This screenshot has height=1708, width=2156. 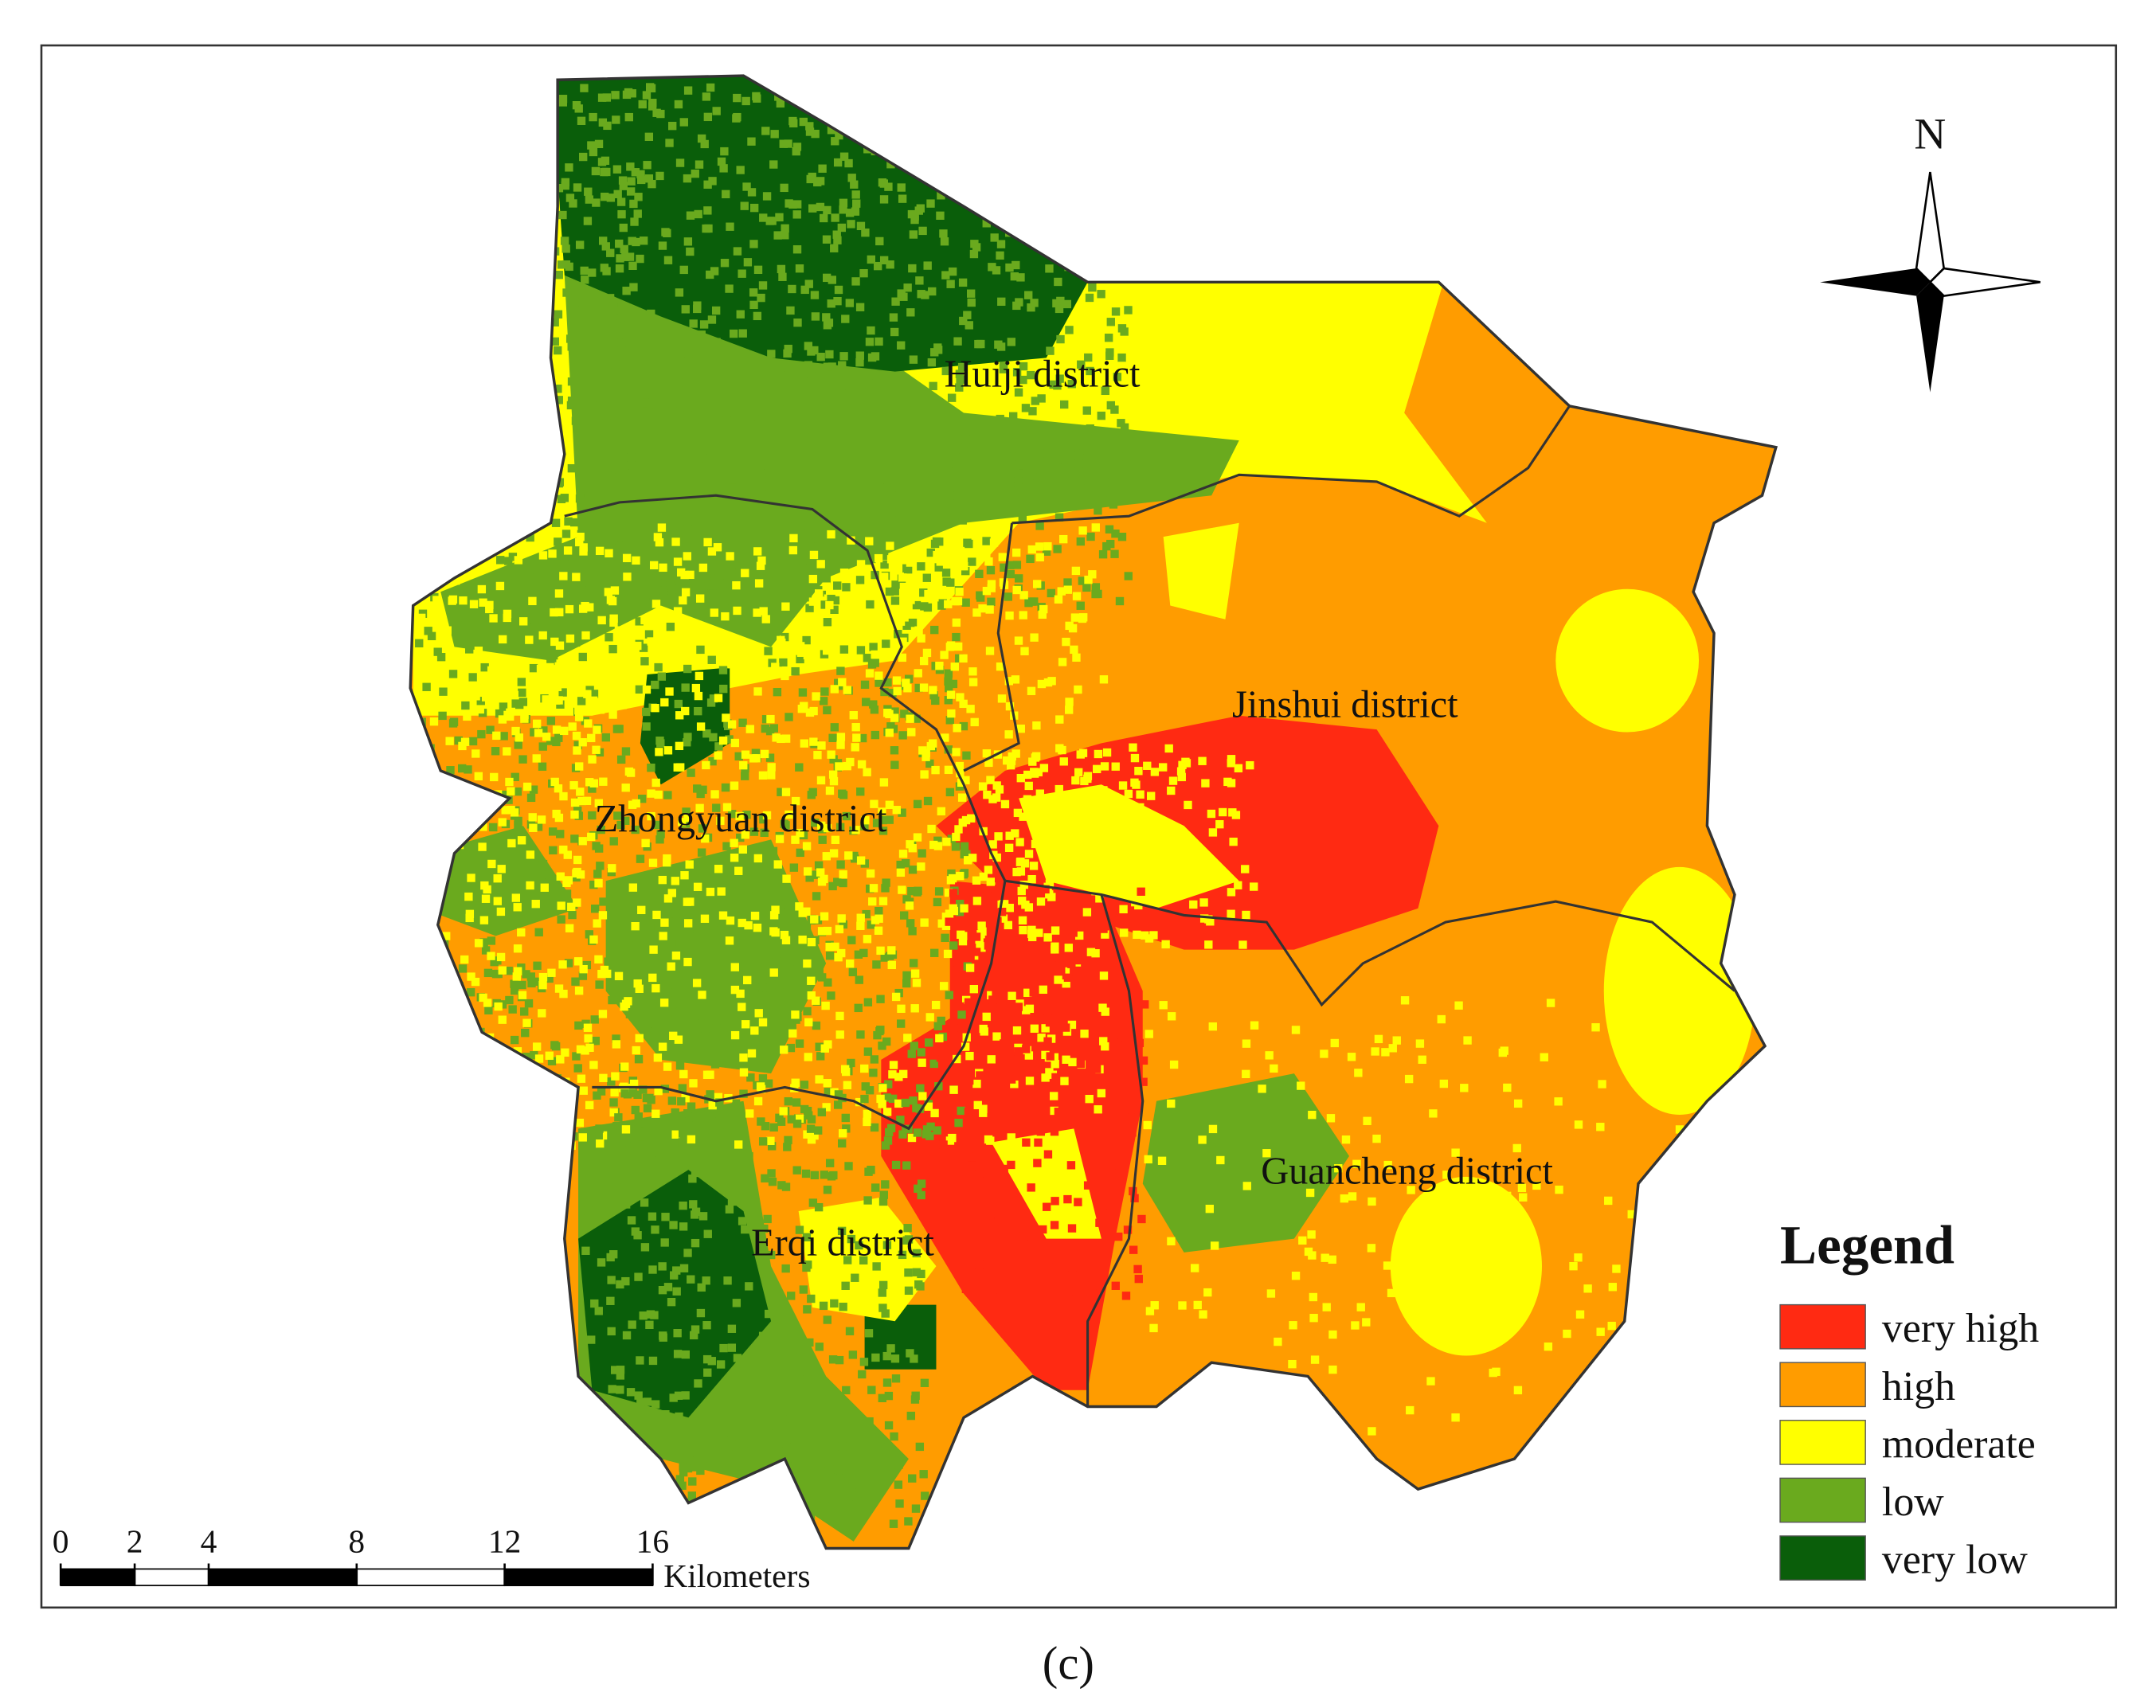 I want to click on district-label: Erqi district, so click(x=843, y=1242).